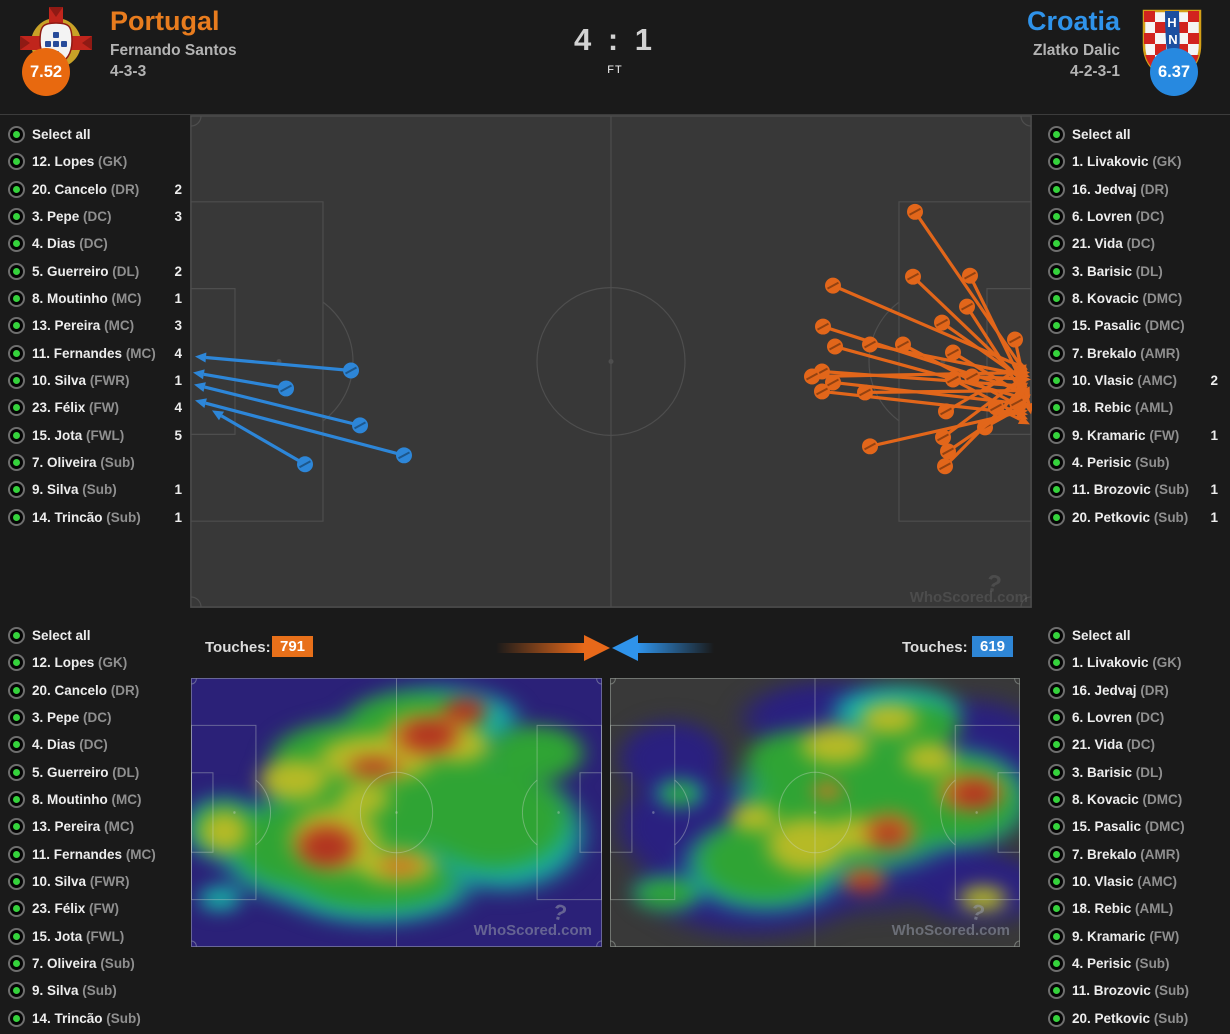 The height and width of the screenshot is (1034, 1230). Describe the element at coordinates (1133, 161) in the screenshot. I see `player-row-livakovic: 1. Livakovic (GK)` at that location.